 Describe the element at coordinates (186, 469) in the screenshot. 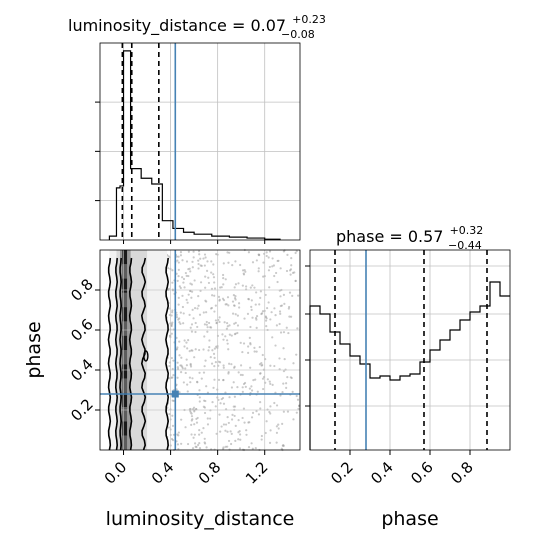

I see `joint-x-ticks: 0.0 0.4 0.8 1.2` at that location.